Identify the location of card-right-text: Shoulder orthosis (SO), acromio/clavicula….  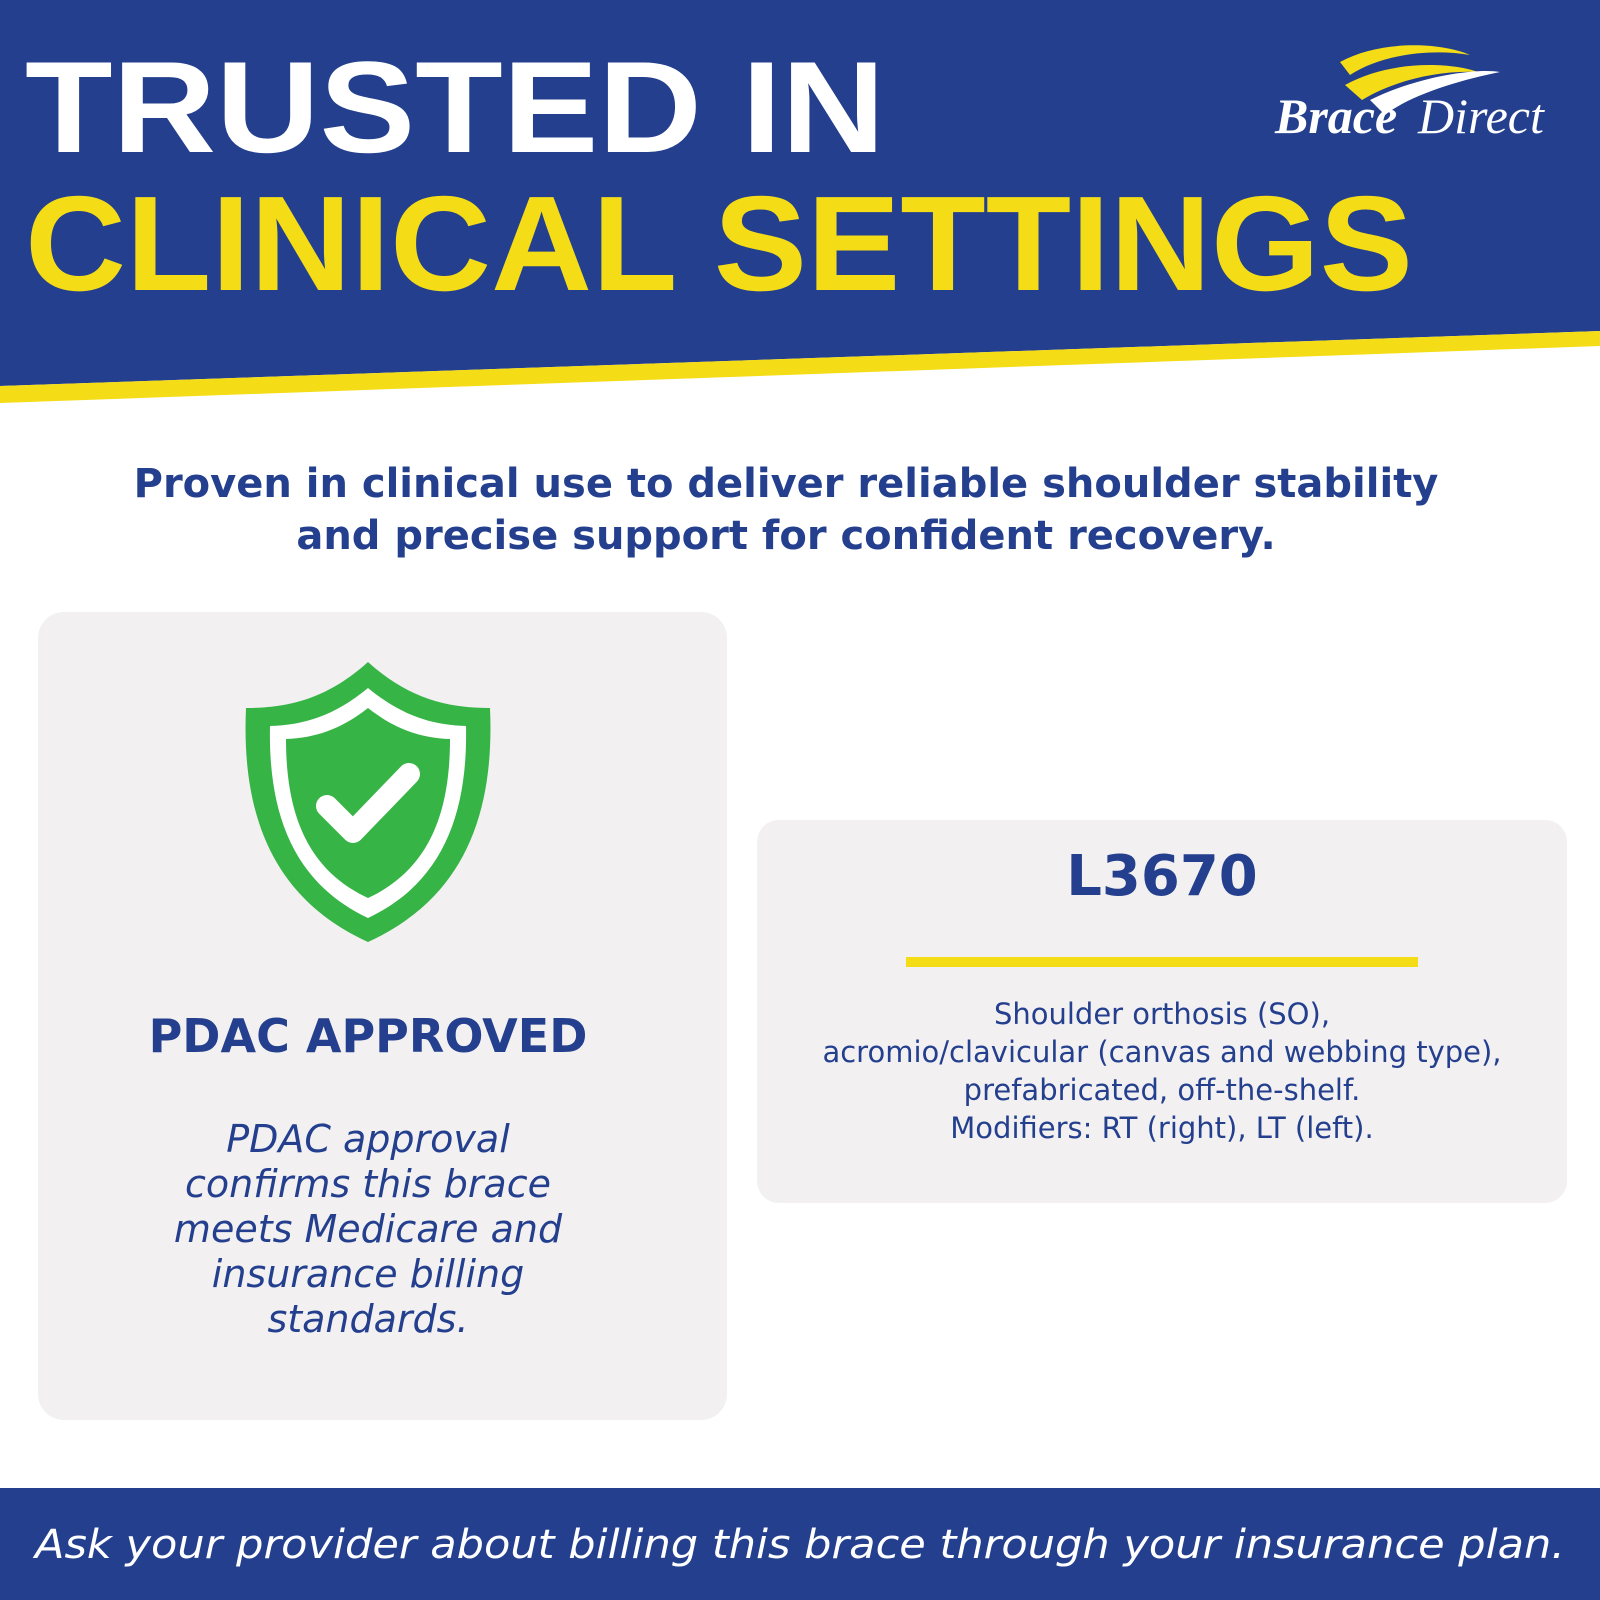
(1161, 1071).